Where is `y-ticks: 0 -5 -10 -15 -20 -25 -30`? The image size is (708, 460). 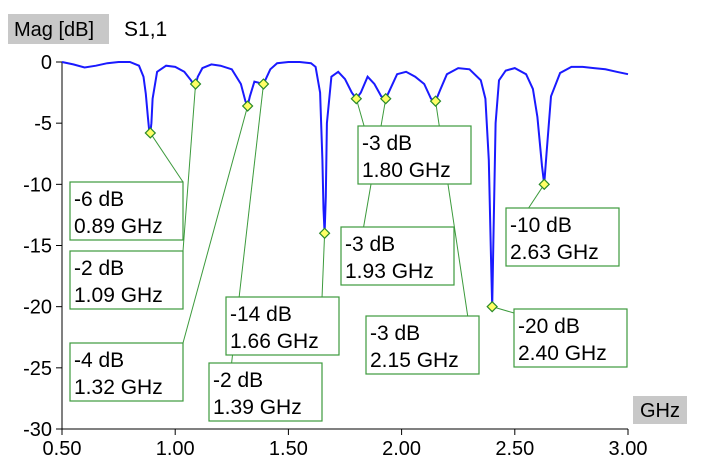
y-ticks: 0 -5 -10 -15 -20 -25 -30 is located at coordinates (42, 246).